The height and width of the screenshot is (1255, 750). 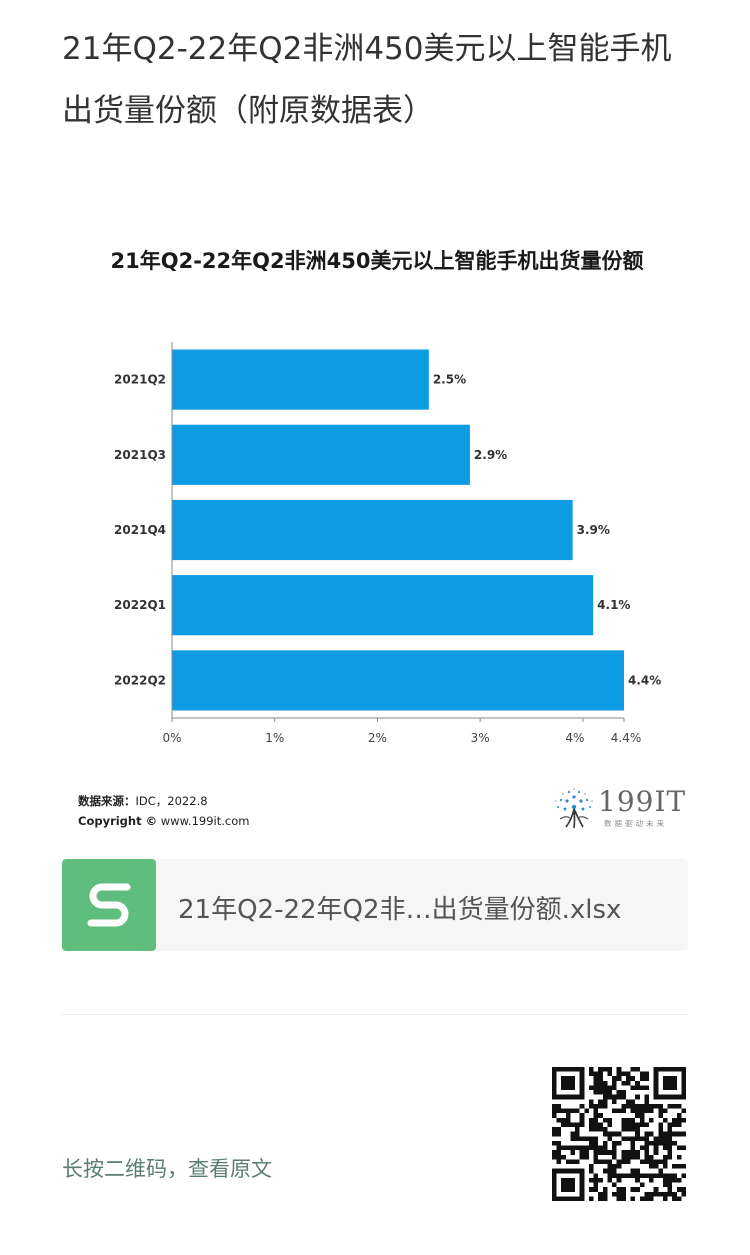 What do you see at coordinates (377, 261) in the screenshot?
I see `chart-title: 21年Q2-22年Q2非洲450美元以上智能手机出货量份额` at bounding box center [377, 261].